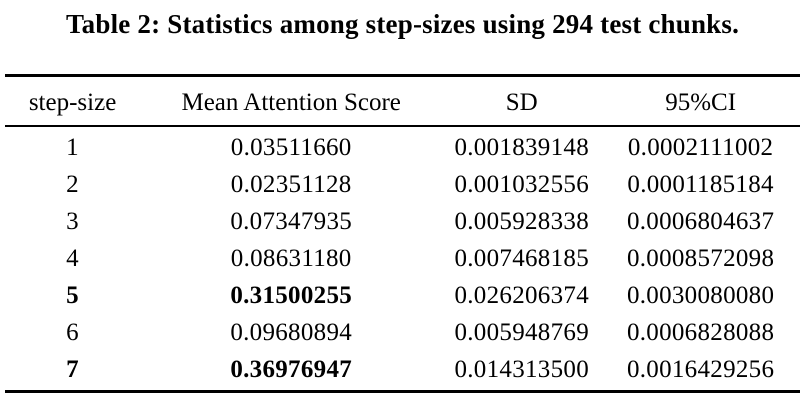 Image resolution: width=805 pixels, height=406 pixels. Describe the element at coordinates (291, 332) in the screenshot. I see `cell-mean-attention-score: 0.09680894` at that location.